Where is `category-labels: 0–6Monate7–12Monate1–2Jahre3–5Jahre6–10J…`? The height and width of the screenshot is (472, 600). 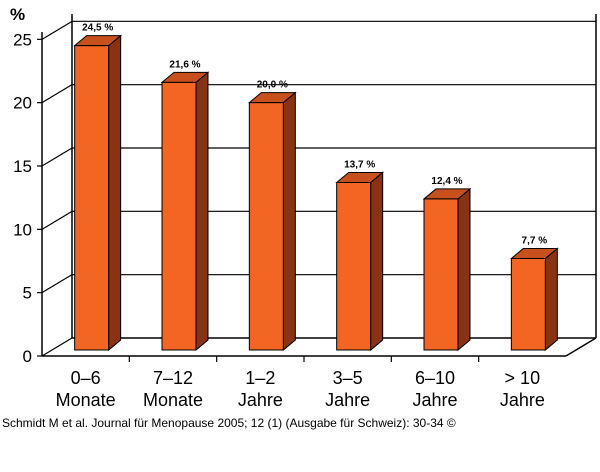
category-labels: 0–6Monate7–12Monate1–2Jahre3–5Jahre6–10J… is located at coordinates (300, 383).